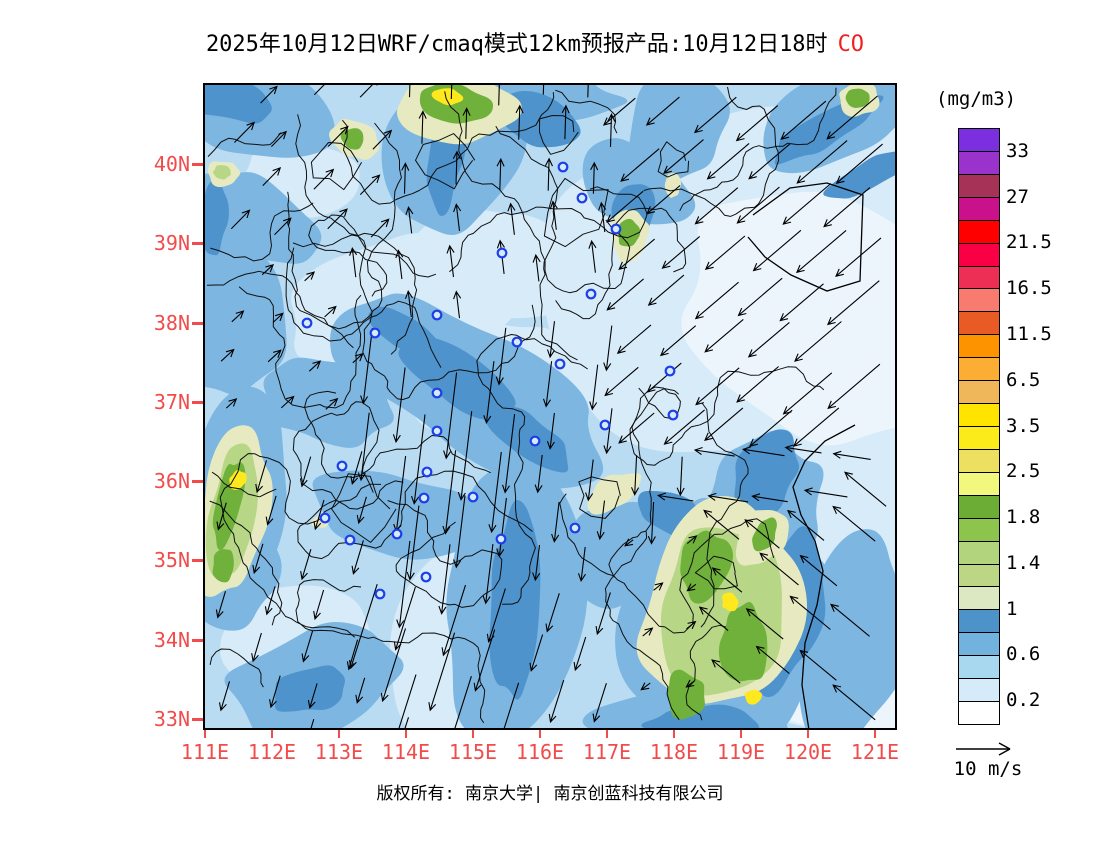  Describe the element at coordinates (1023, 425) in the screenshot. I see `colorbar-value-3.5: 3.5` at that location.